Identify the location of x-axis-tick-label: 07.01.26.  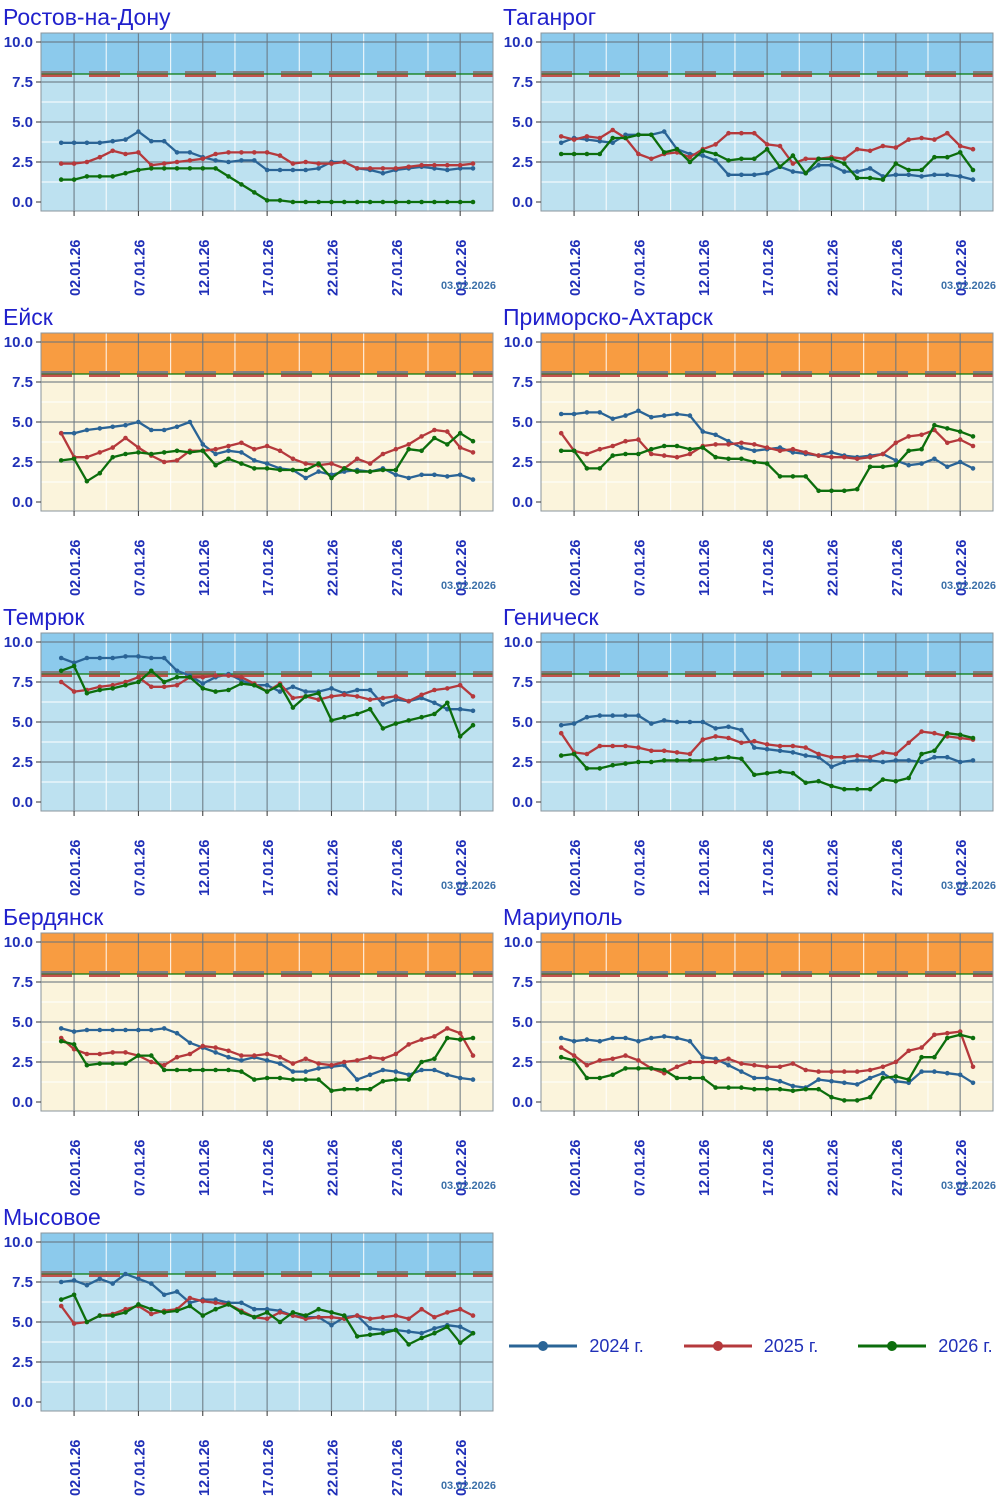
(140, 268).